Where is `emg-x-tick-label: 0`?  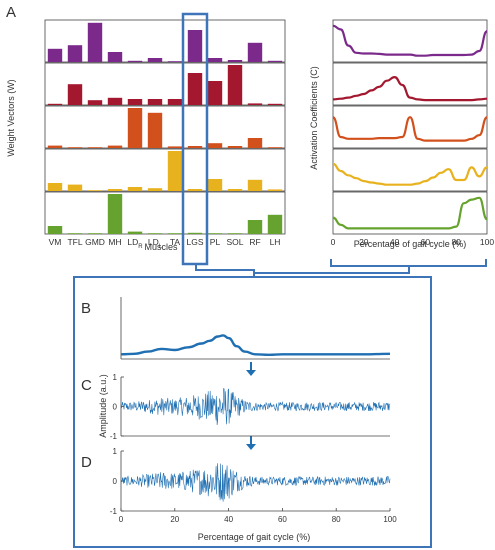
emg-x-tick-label: 0 is located at coordinates (121, 519).